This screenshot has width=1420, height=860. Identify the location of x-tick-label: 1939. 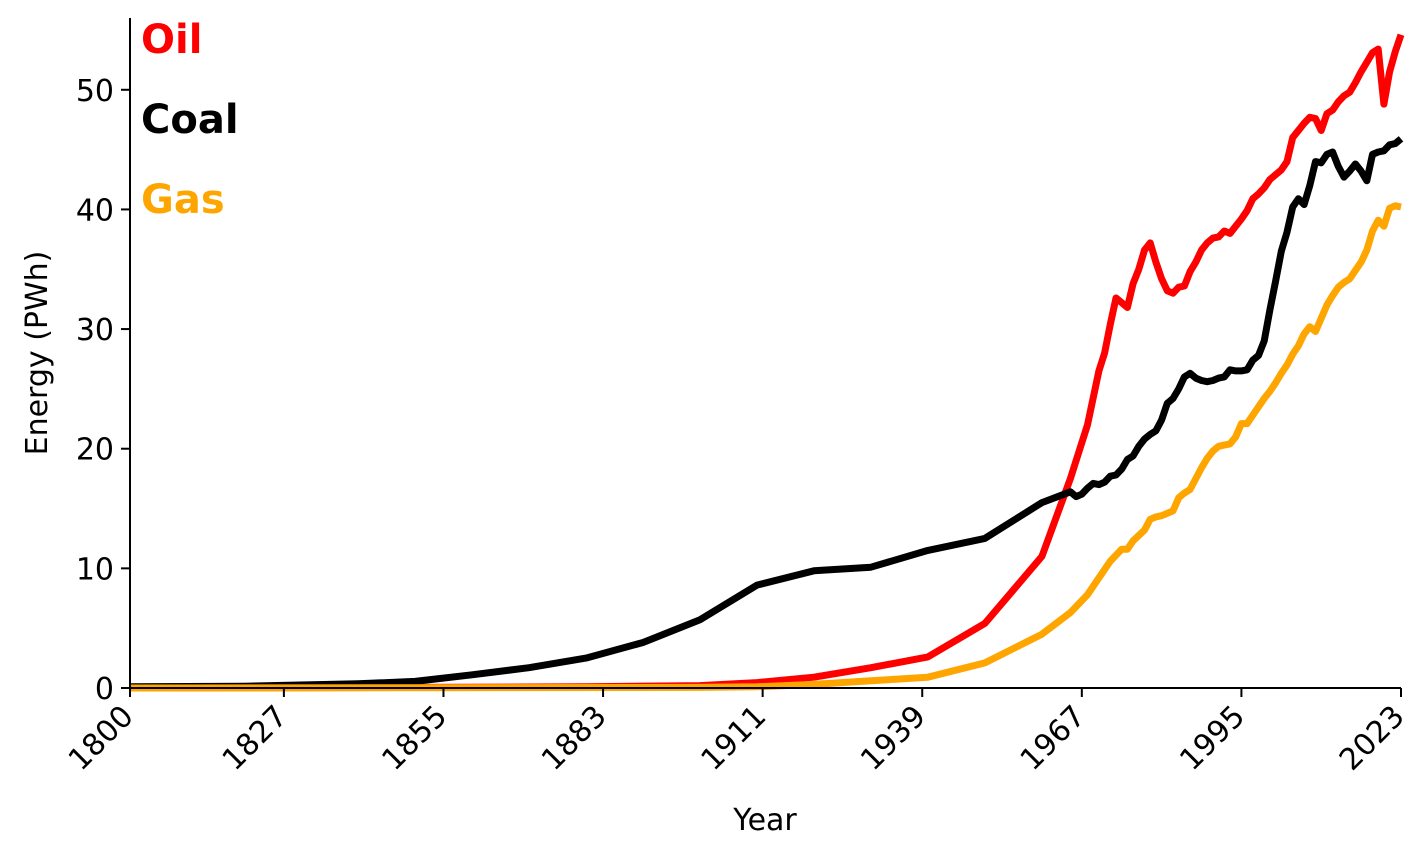
(893, 738).